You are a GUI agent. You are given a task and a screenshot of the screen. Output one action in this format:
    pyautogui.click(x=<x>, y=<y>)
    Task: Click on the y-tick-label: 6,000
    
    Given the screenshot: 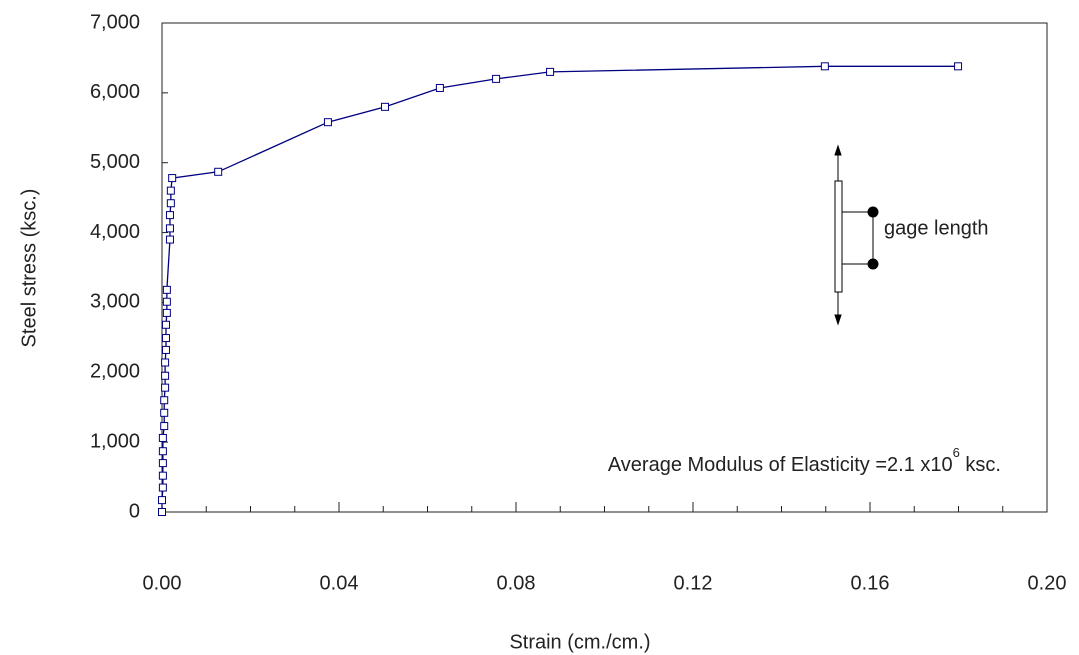 What is the action you would take?
    pyautogui.click(x=115, y=92)
    